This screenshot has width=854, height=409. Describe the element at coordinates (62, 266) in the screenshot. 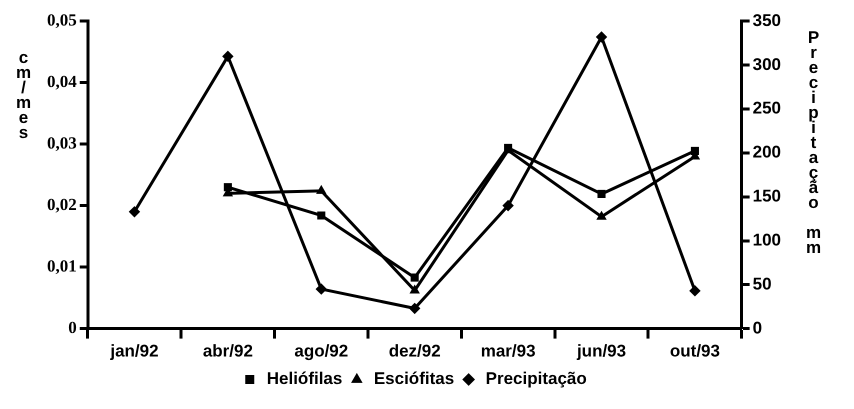

I see `y-tick-label: 0,01` at that location.